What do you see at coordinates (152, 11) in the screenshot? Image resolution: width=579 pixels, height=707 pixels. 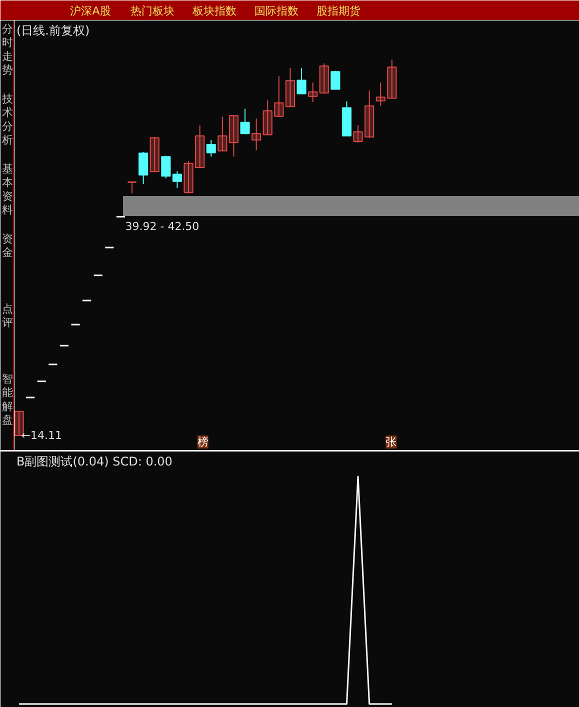 I see `text: 热门板块` at bounding box center [152, 11].